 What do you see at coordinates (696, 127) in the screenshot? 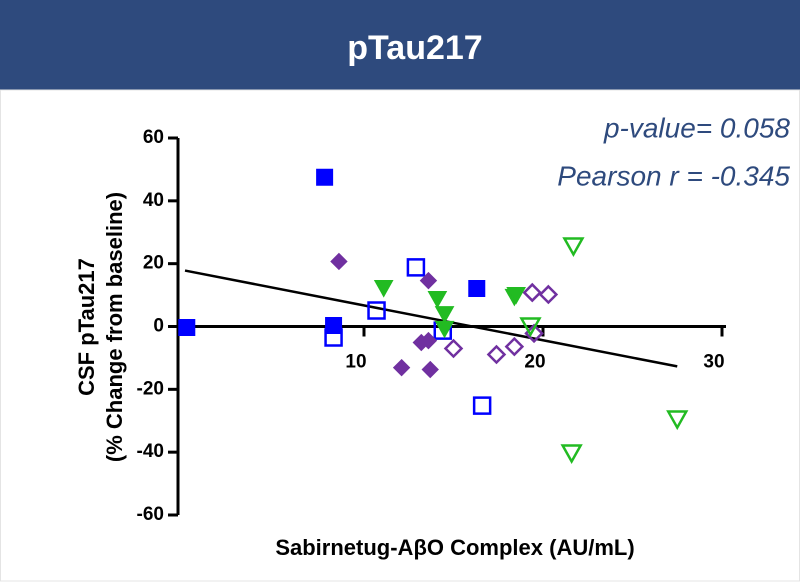
I see `annotation: p-value= 0.058` at bounding box center [696, 127].